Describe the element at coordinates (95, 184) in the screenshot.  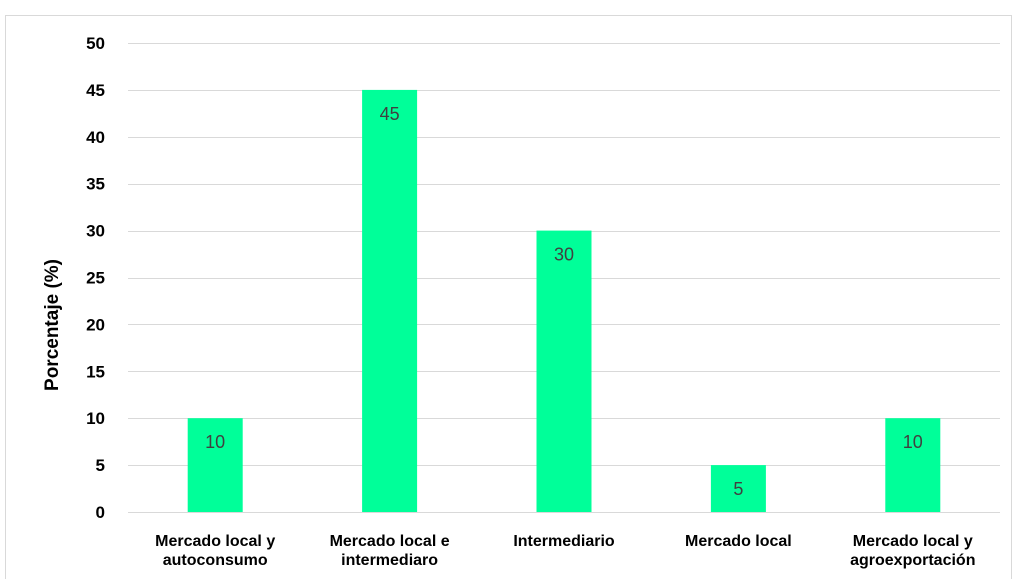
I see `y-tick-label: 35` at that location.